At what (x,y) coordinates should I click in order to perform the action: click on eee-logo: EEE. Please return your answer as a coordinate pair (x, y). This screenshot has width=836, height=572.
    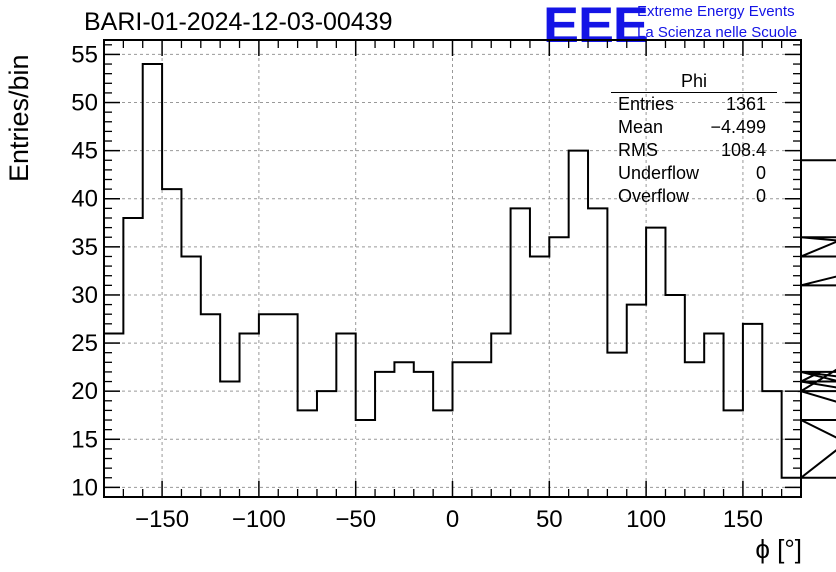
    Looking at the image, I should click on (596, 26).